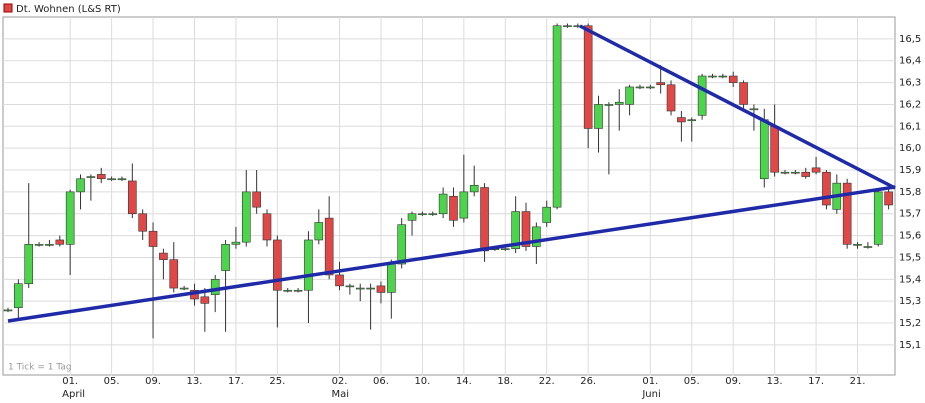 This screenshot has width=925, height=403. I want to click on x-tick-label: 18., so click(505, 381).